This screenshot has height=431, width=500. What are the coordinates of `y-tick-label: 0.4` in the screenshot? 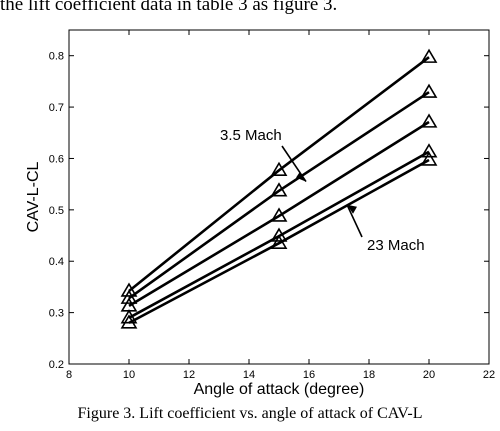 It's located at (56, 262).